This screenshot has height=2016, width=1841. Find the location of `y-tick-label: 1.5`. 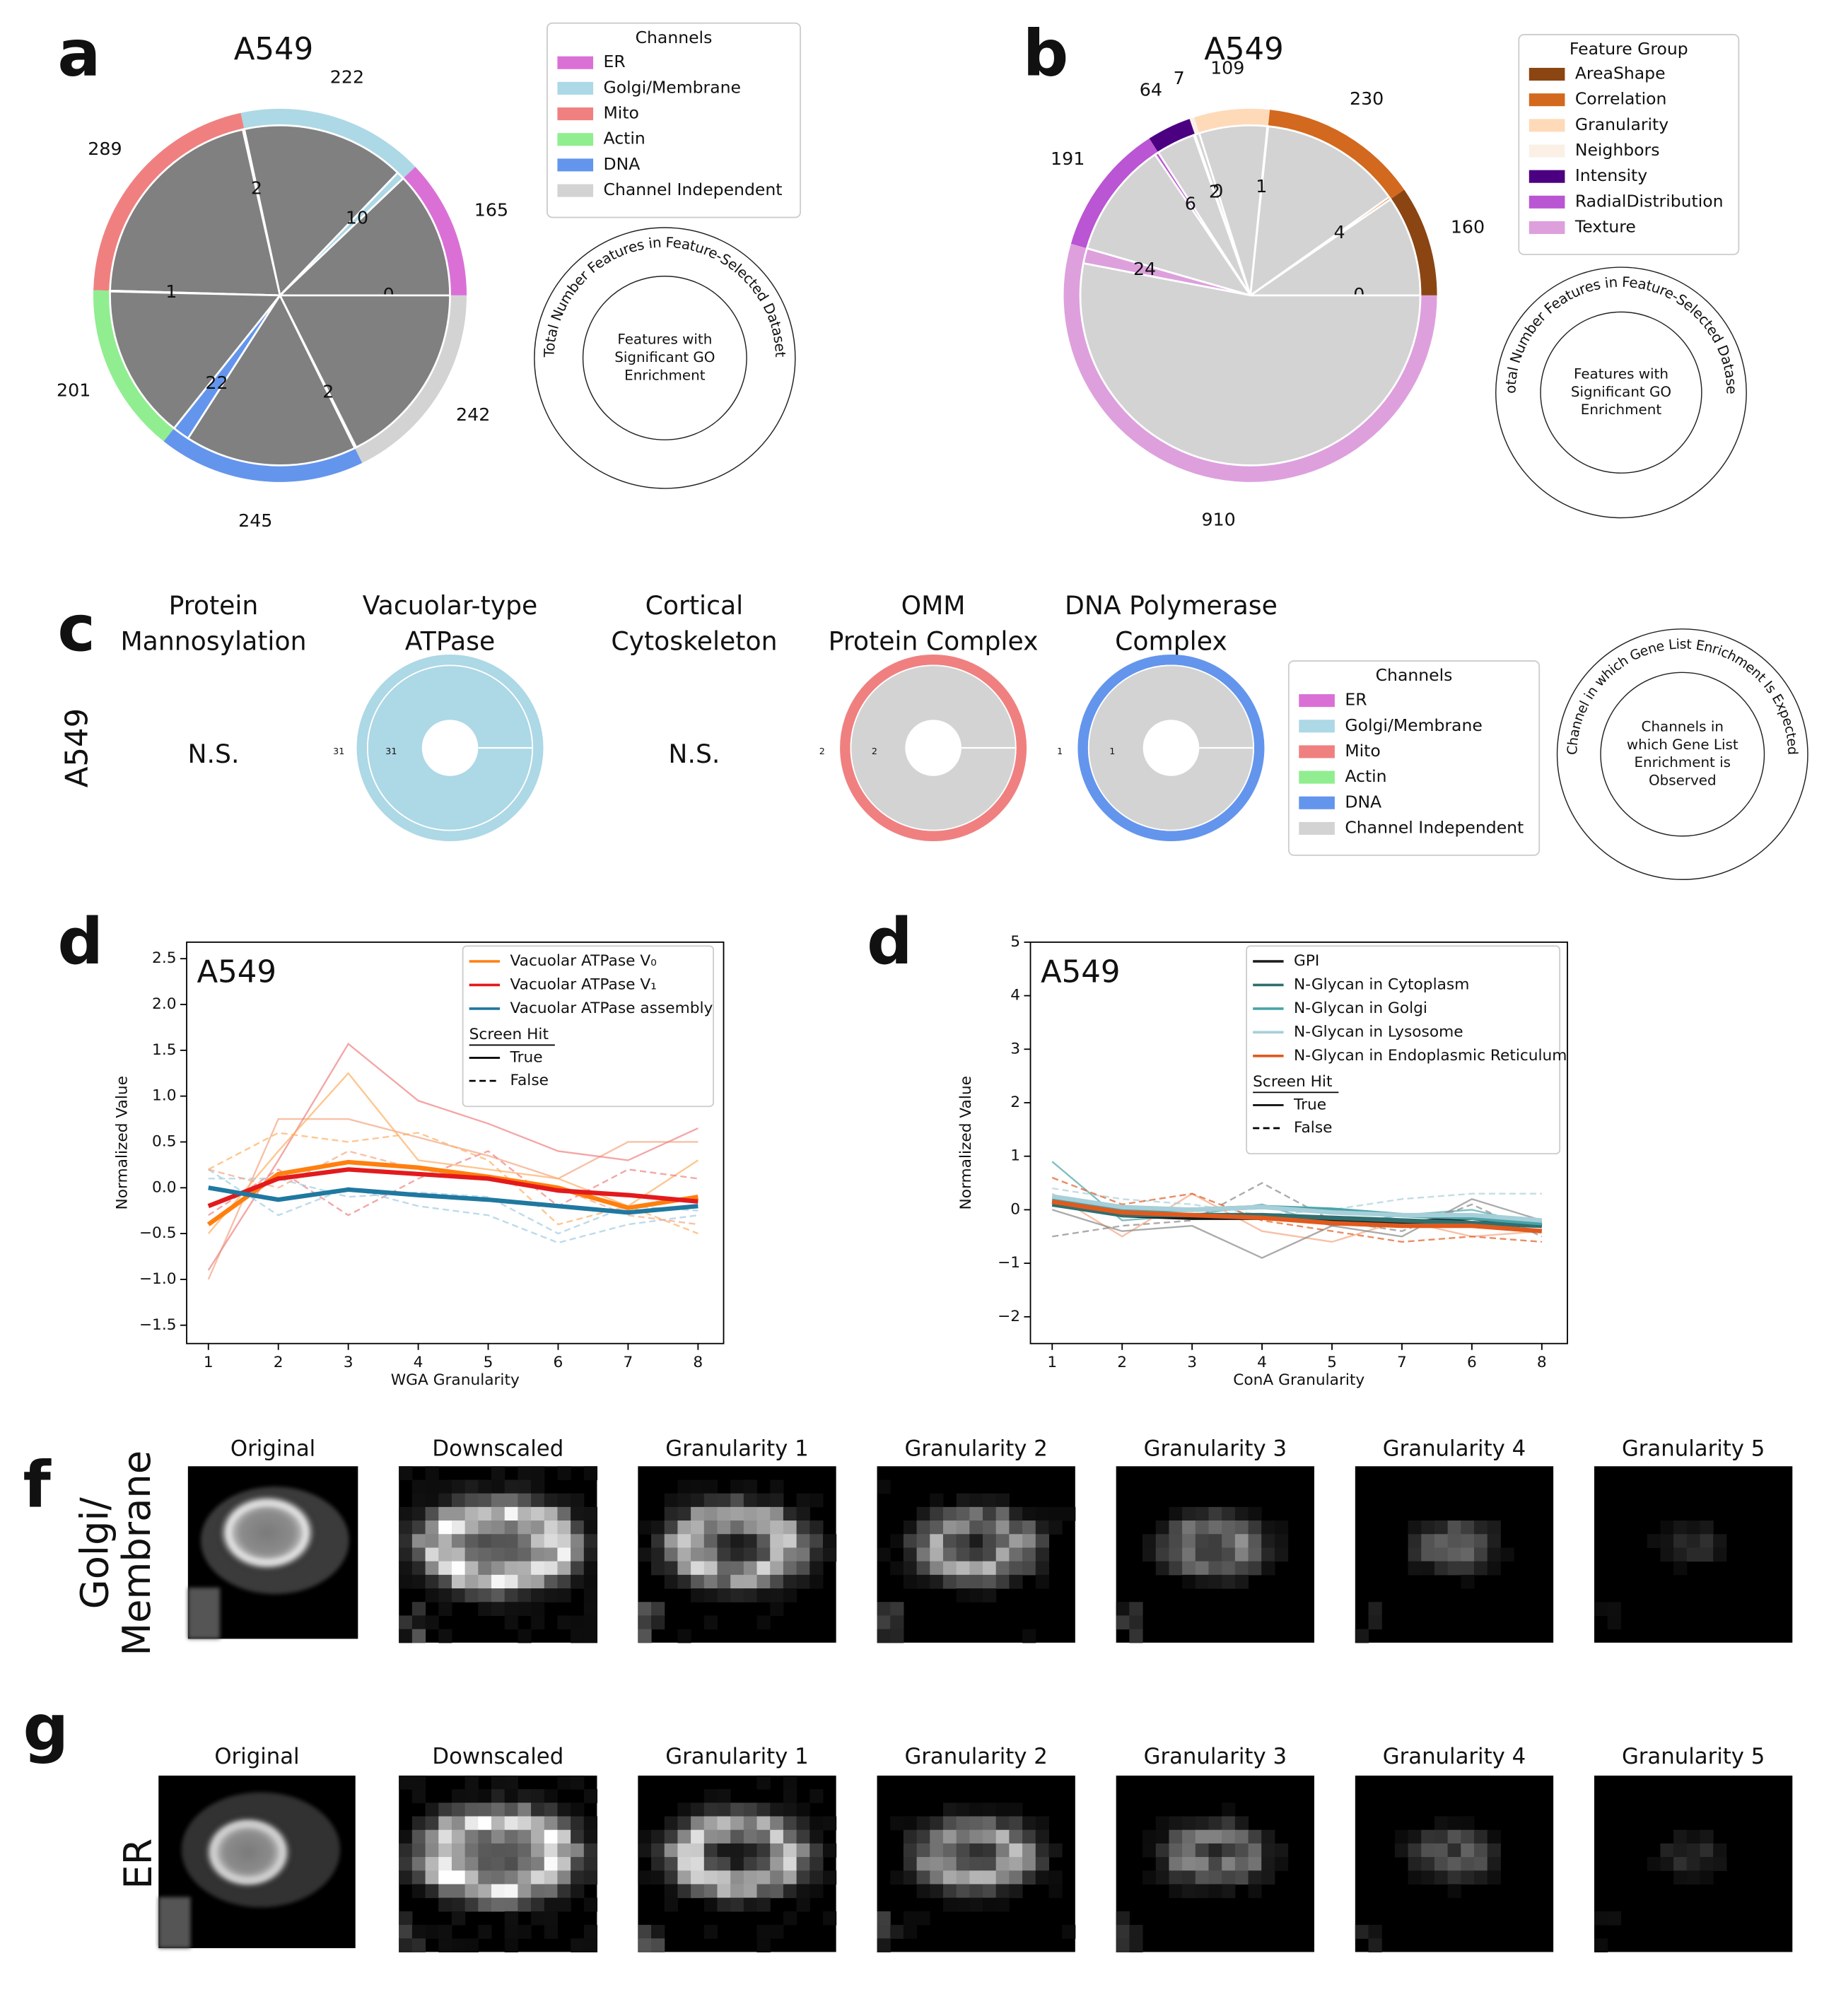

y-tick-label: 1.5 is located at coordinates (165, 1050).